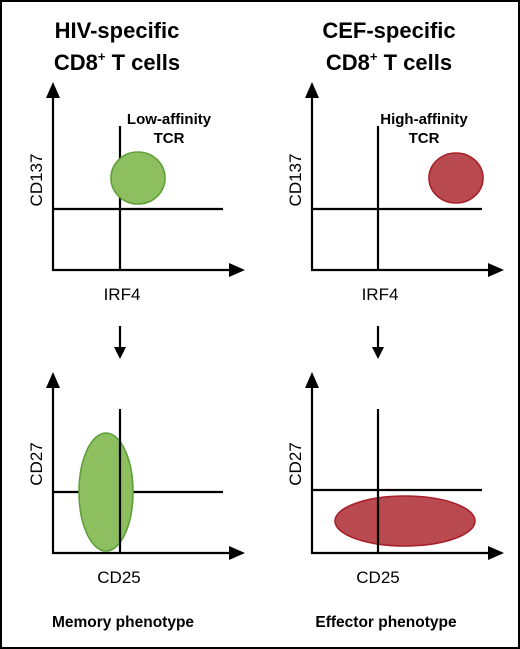 The width and height of the screenshot is (520, 649). What do you see at coordinates (312, 380) in the screenshot?
I see `right-bottom-y-arrow` at bounding box center [312, 380].